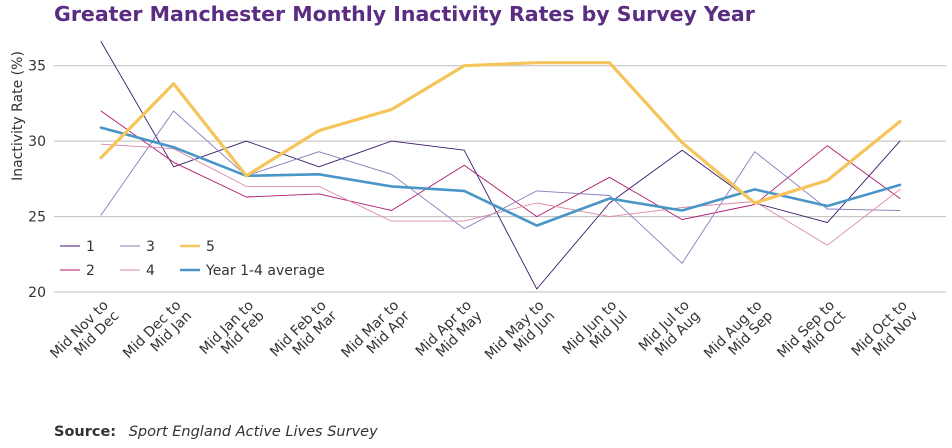  What do you see at coordinates (90, 271) in the screenshot?
I see `legend-label: 2` at bounding box center [90, 271].